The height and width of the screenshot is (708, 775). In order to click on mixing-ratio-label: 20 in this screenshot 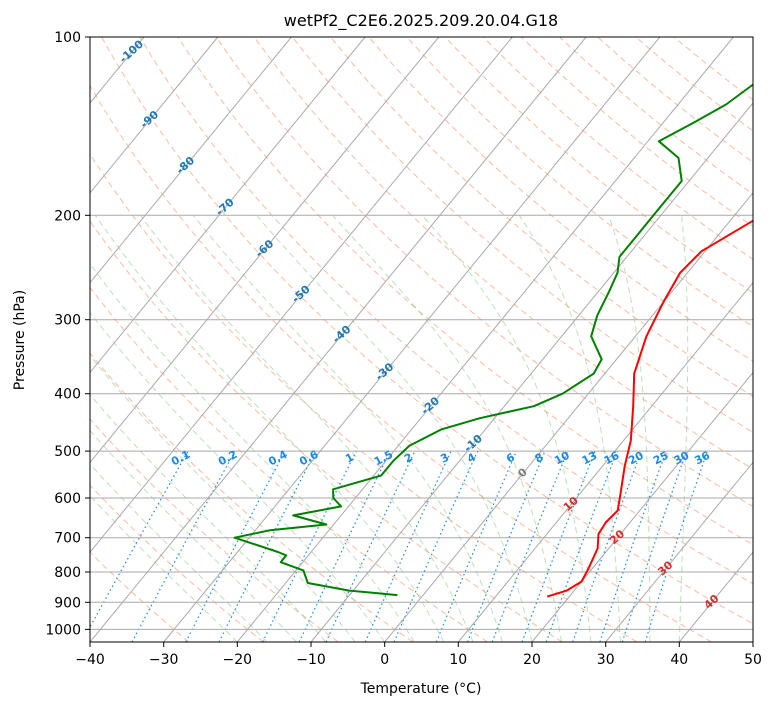, I will do `click(636, 458)`.